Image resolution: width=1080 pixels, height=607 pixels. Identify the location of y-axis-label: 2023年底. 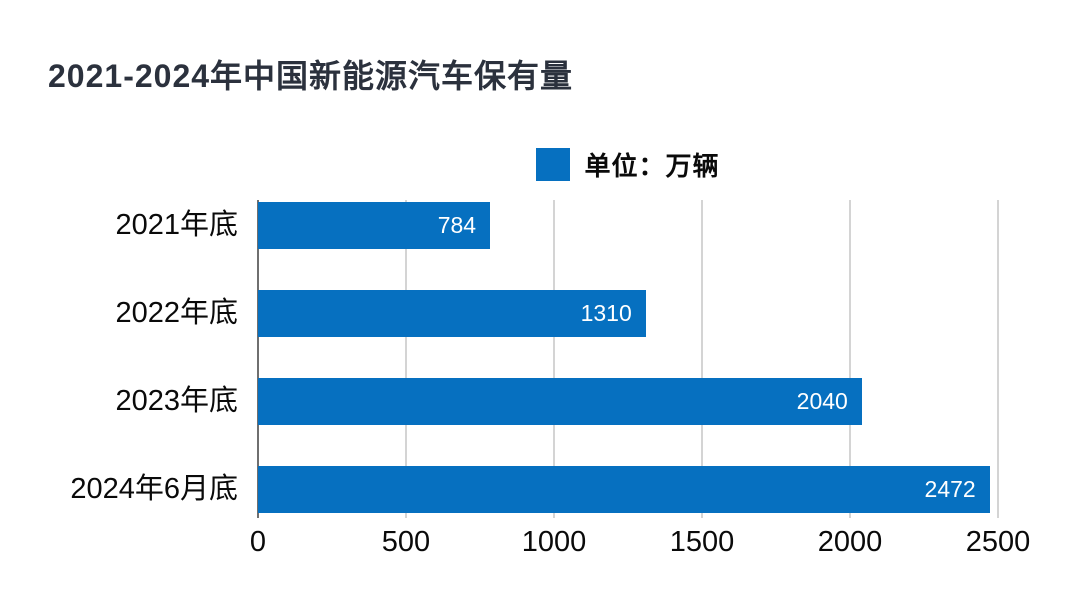
(176, 401).